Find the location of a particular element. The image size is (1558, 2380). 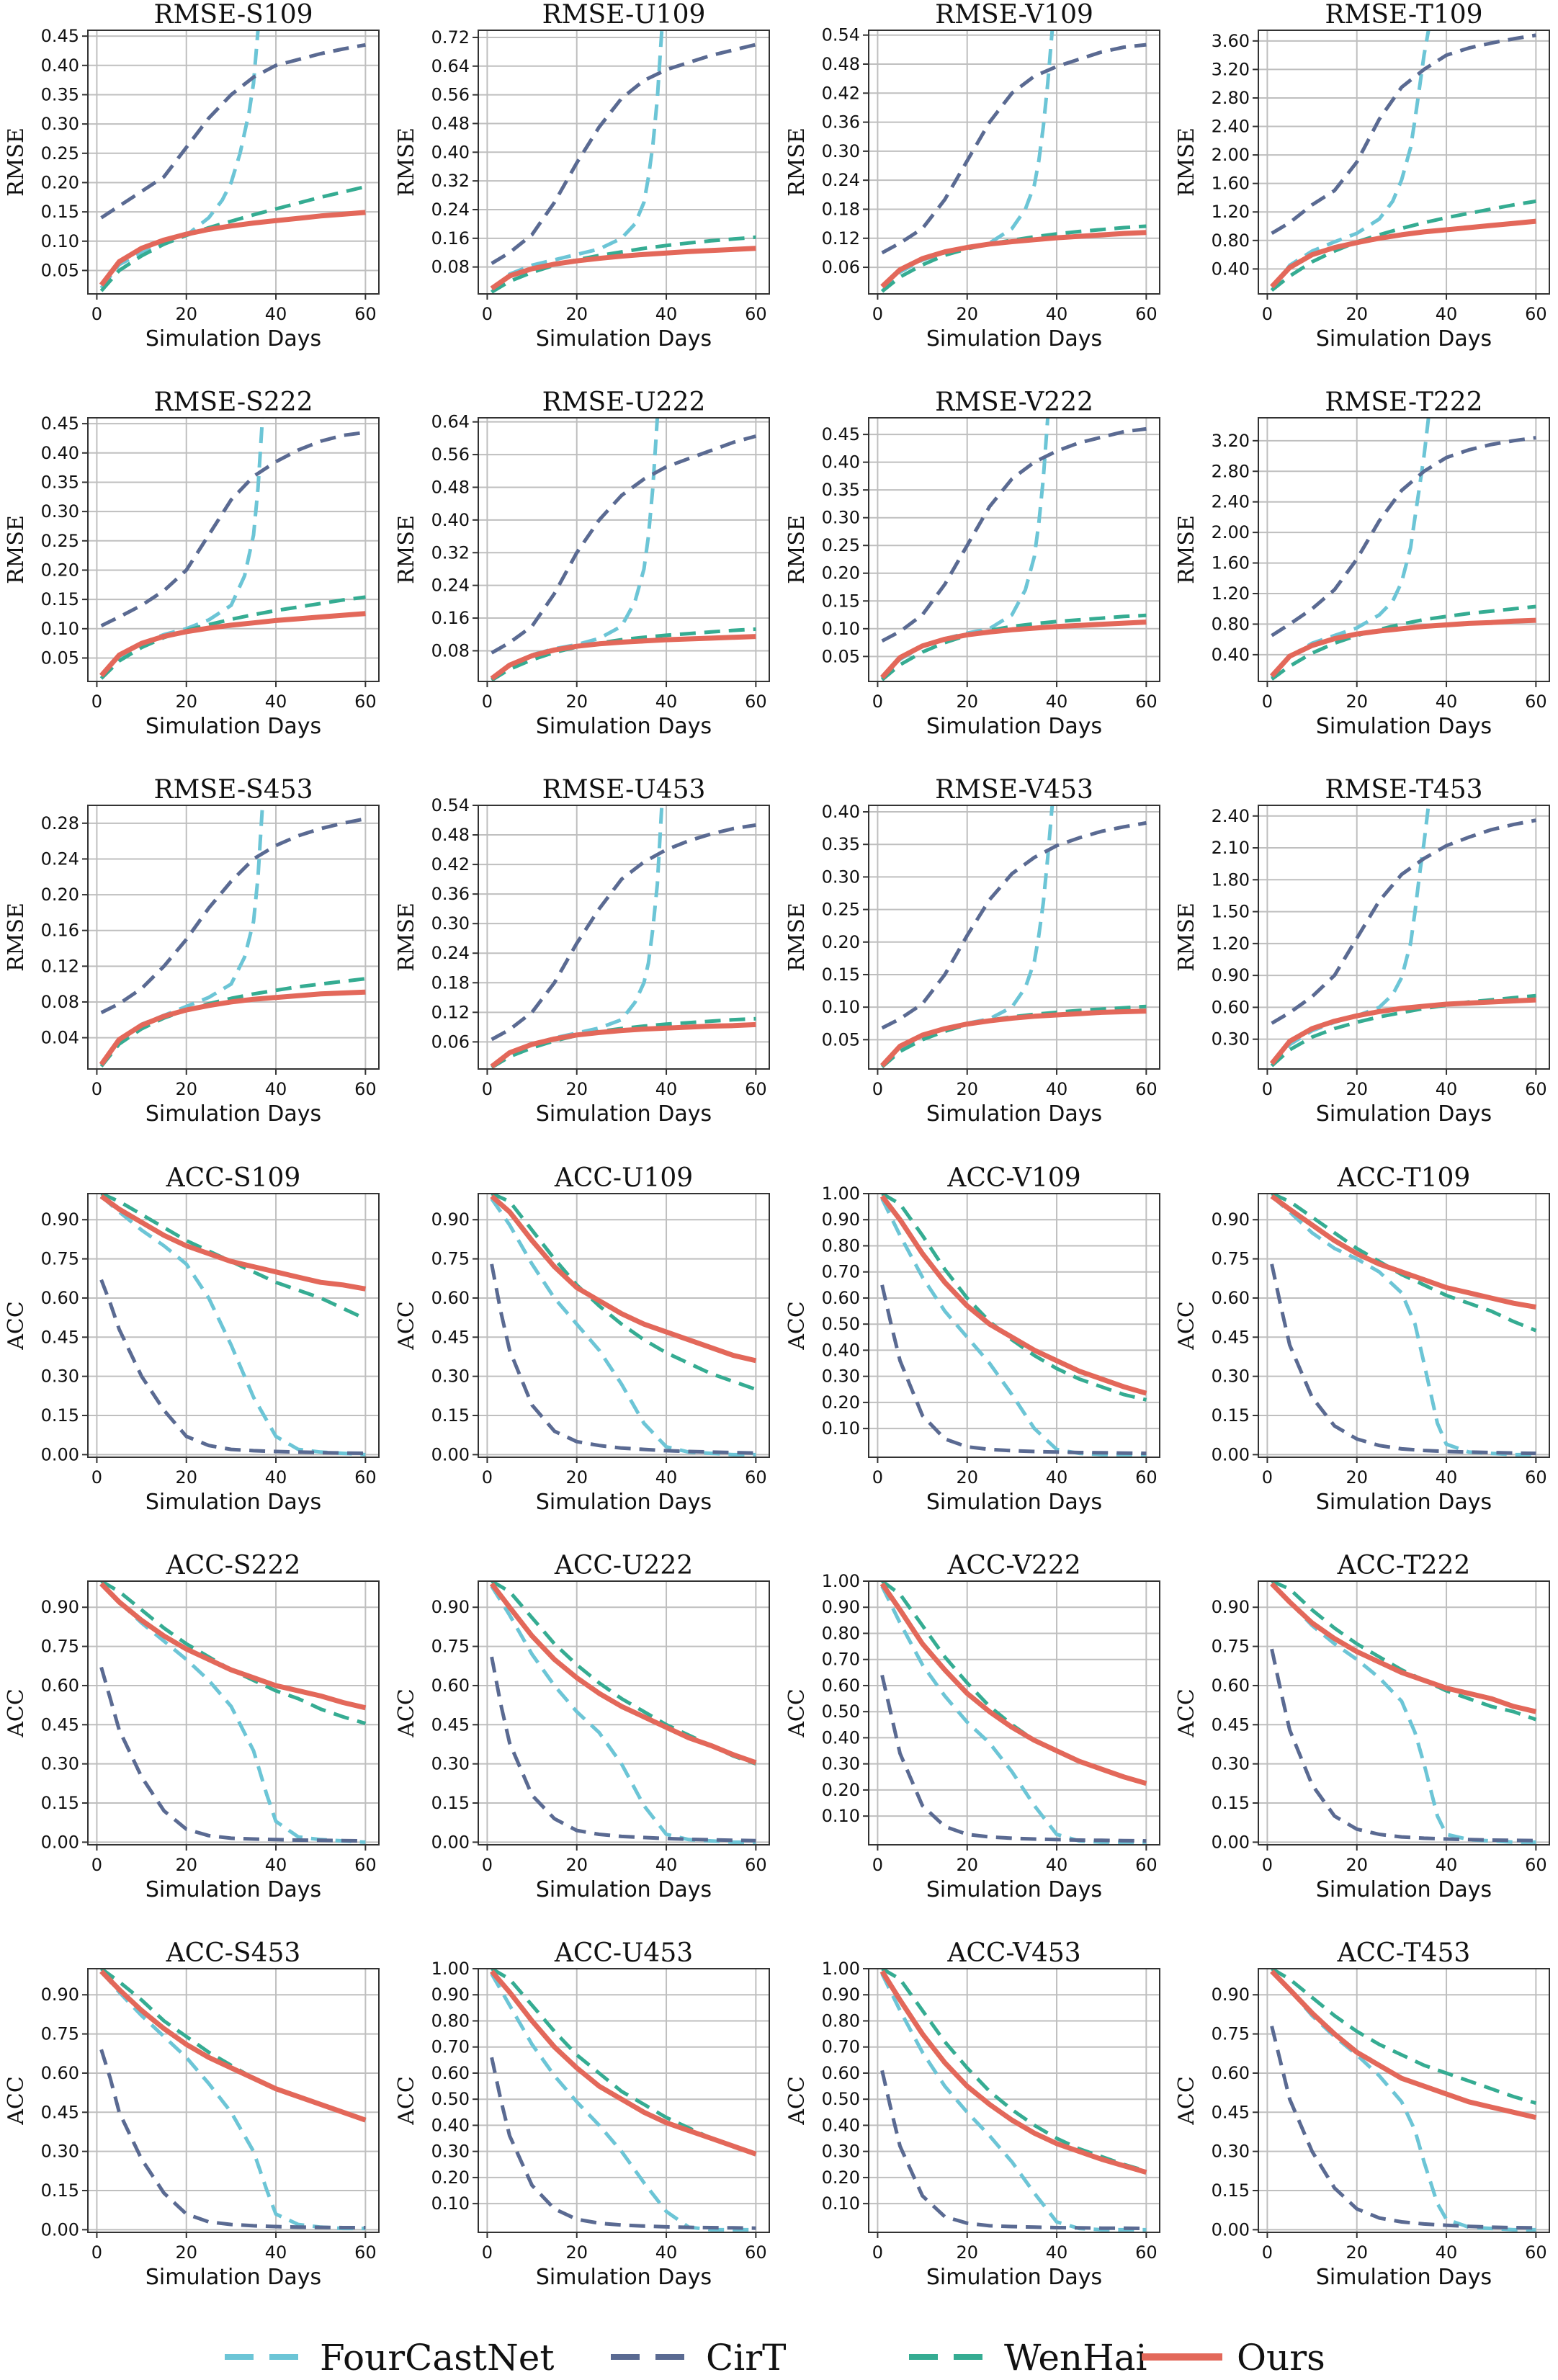

y-tick-label: 0.64 is located at coordinates (450, 66).